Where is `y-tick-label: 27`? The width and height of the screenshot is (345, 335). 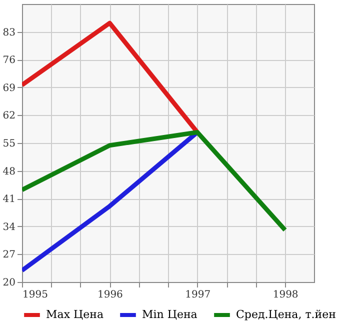
y-tick-label: 27 is located at coordinates (9, 255).